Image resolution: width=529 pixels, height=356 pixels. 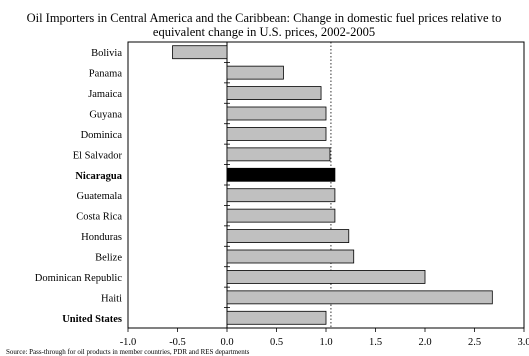 I want to click on bar-haiti, so click(x=359, y=297).